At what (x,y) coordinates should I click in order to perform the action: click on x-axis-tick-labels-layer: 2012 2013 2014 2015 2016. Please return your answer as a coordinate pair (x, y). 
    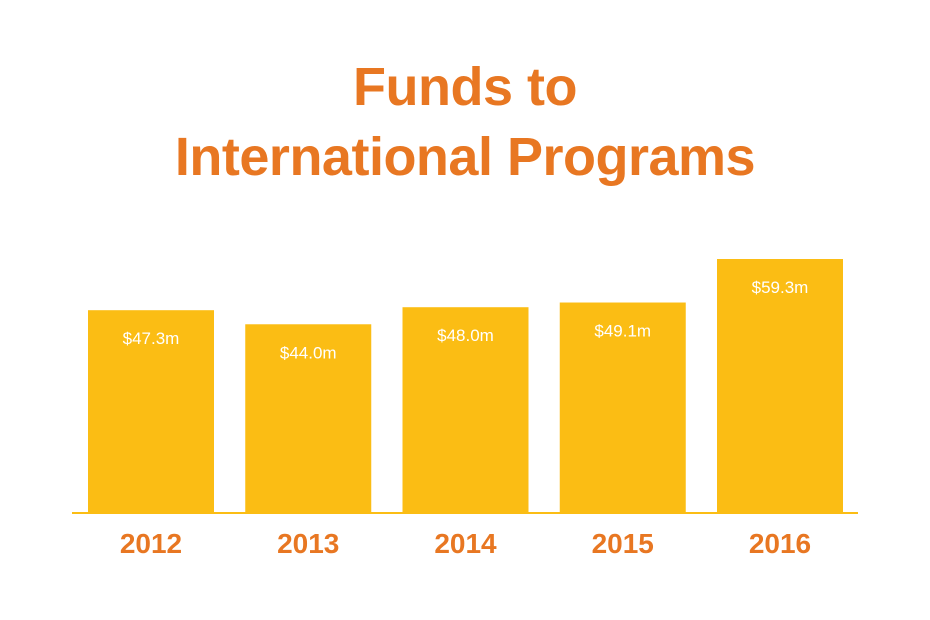
    Looking at the image, I should click on (465, 543).